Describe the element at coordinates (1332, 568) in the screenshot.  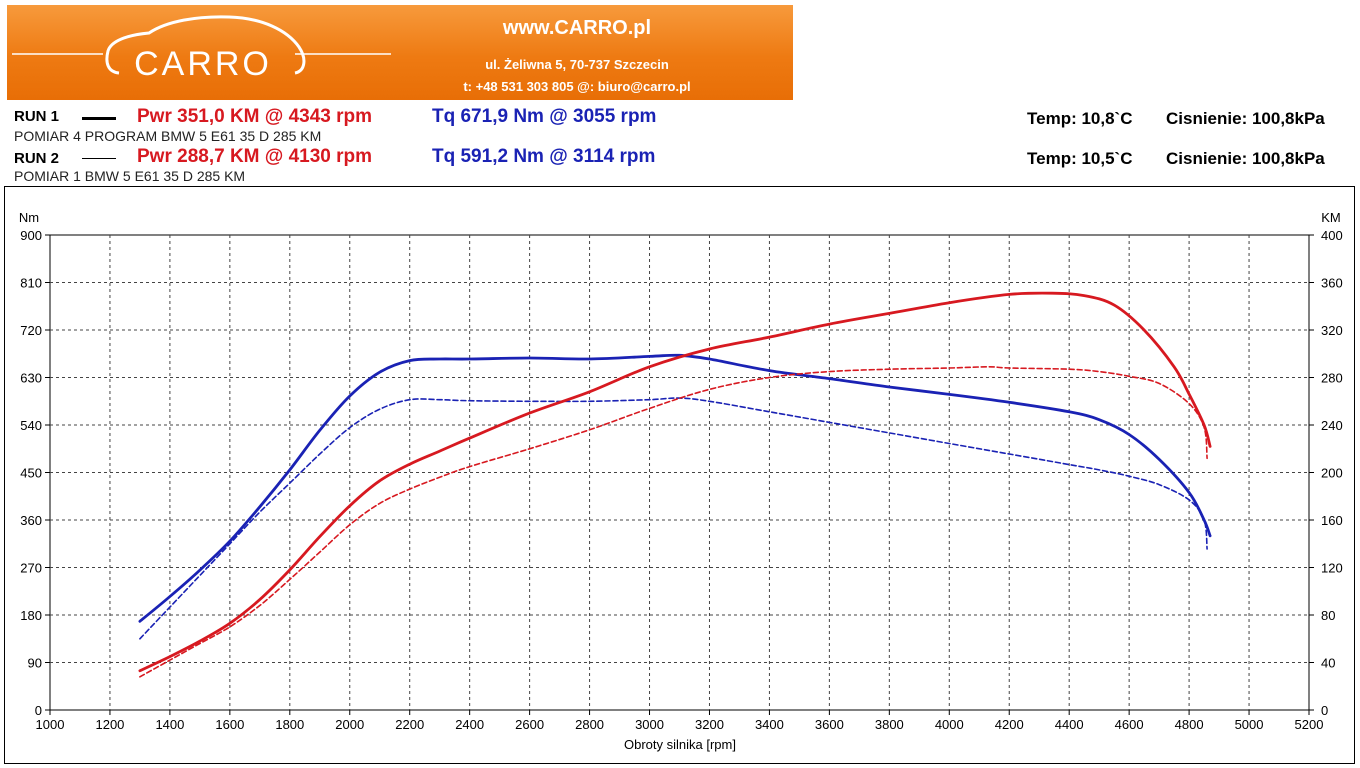
I see `y2-tick-label: 120` at that location.